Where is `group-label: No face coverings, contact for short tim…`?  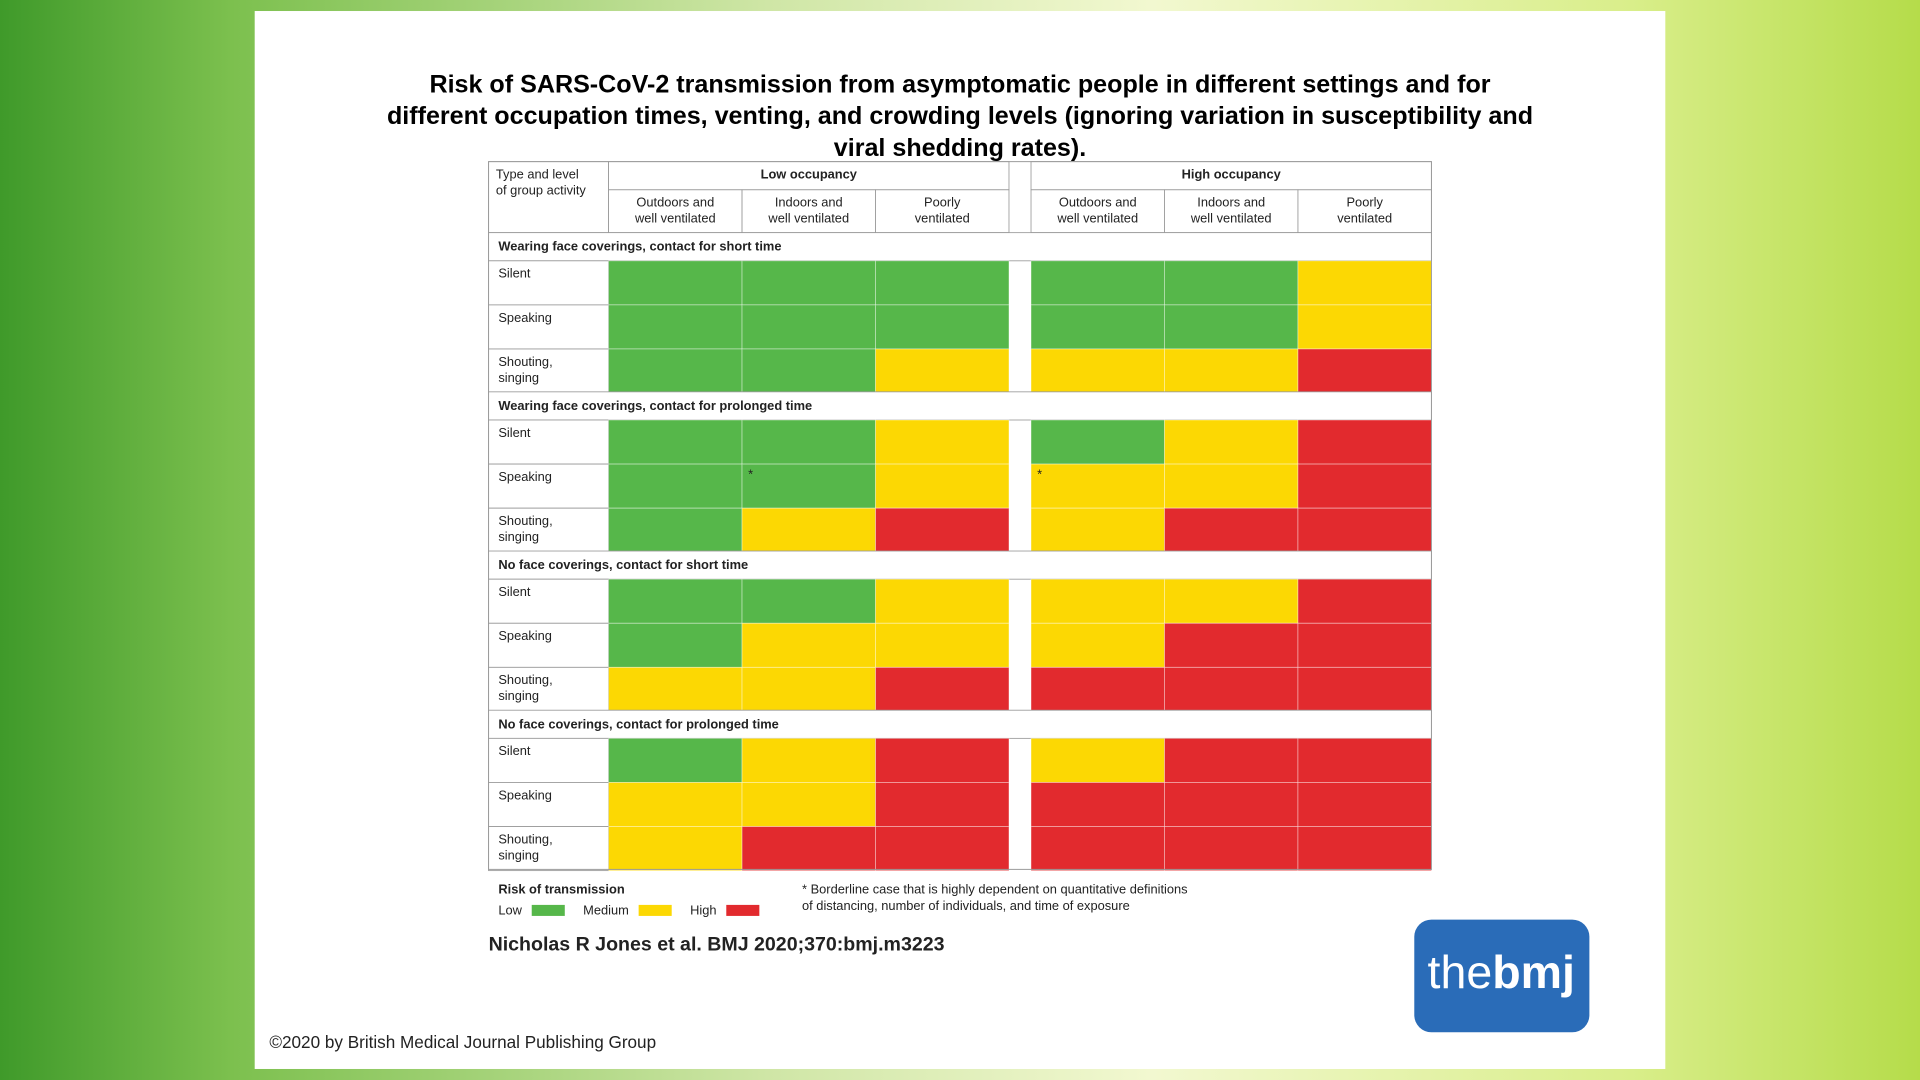 group-label: No face coverings, contact for short tim… is located at coordinates (623, 564).